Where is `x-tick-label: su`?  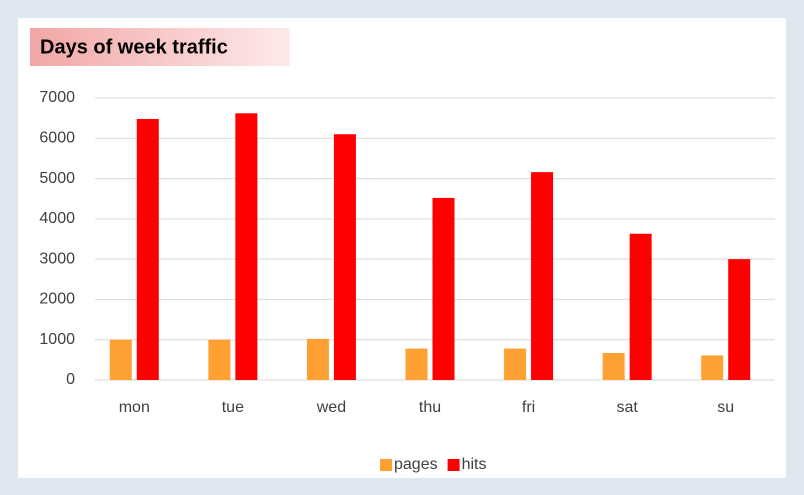
x-tick-label: su is located at coordinates (725, 407).